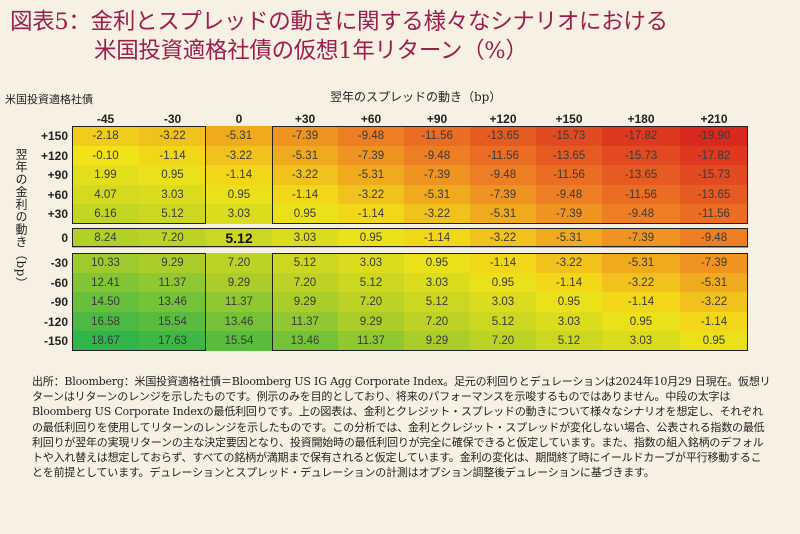 The height and width of the screenshot is (534, 800). Describe the element at coordinates (21, 219) in the screenshot. I see `y-axis-title: 翌年の金利の動き（bp）` at that location.